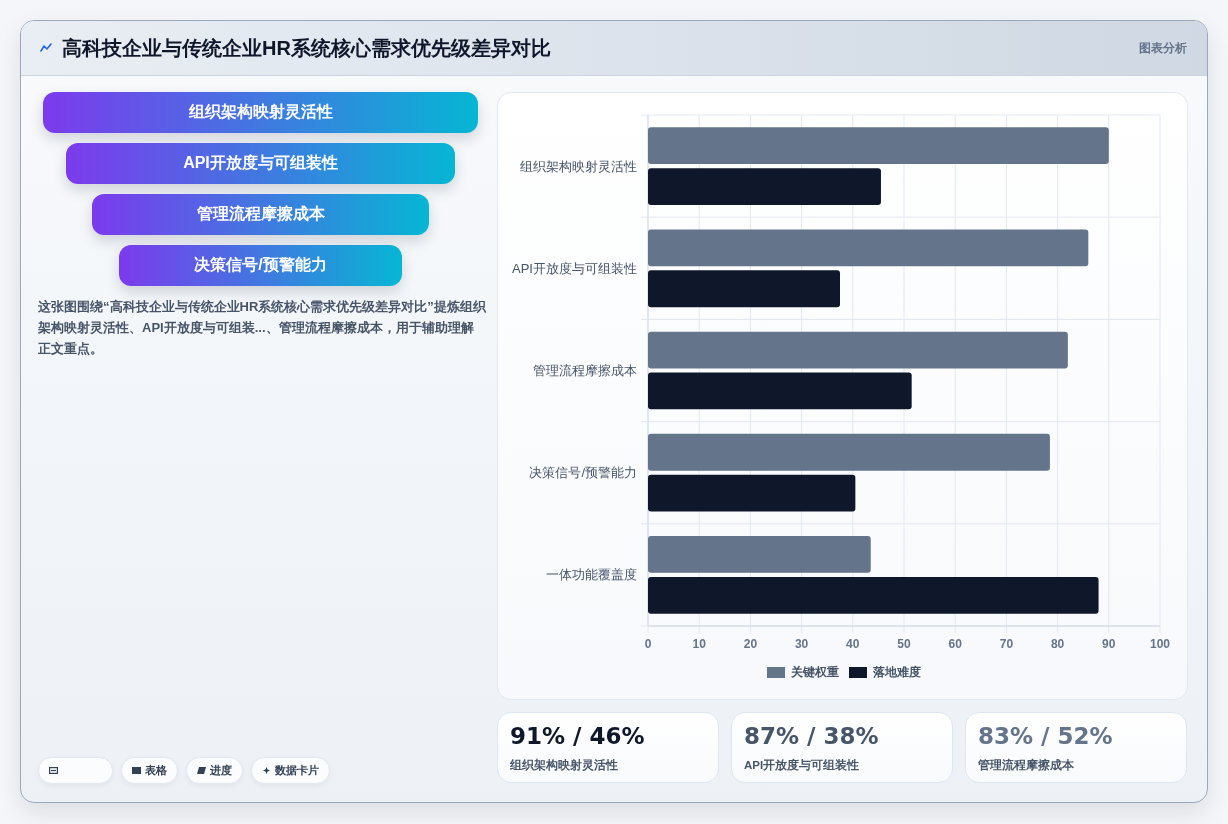 This screenshot has width=1228, height=824. Describe the element at coordinates (699, 644) in the screenshot. I see `x-tick-label: 10` at that location.